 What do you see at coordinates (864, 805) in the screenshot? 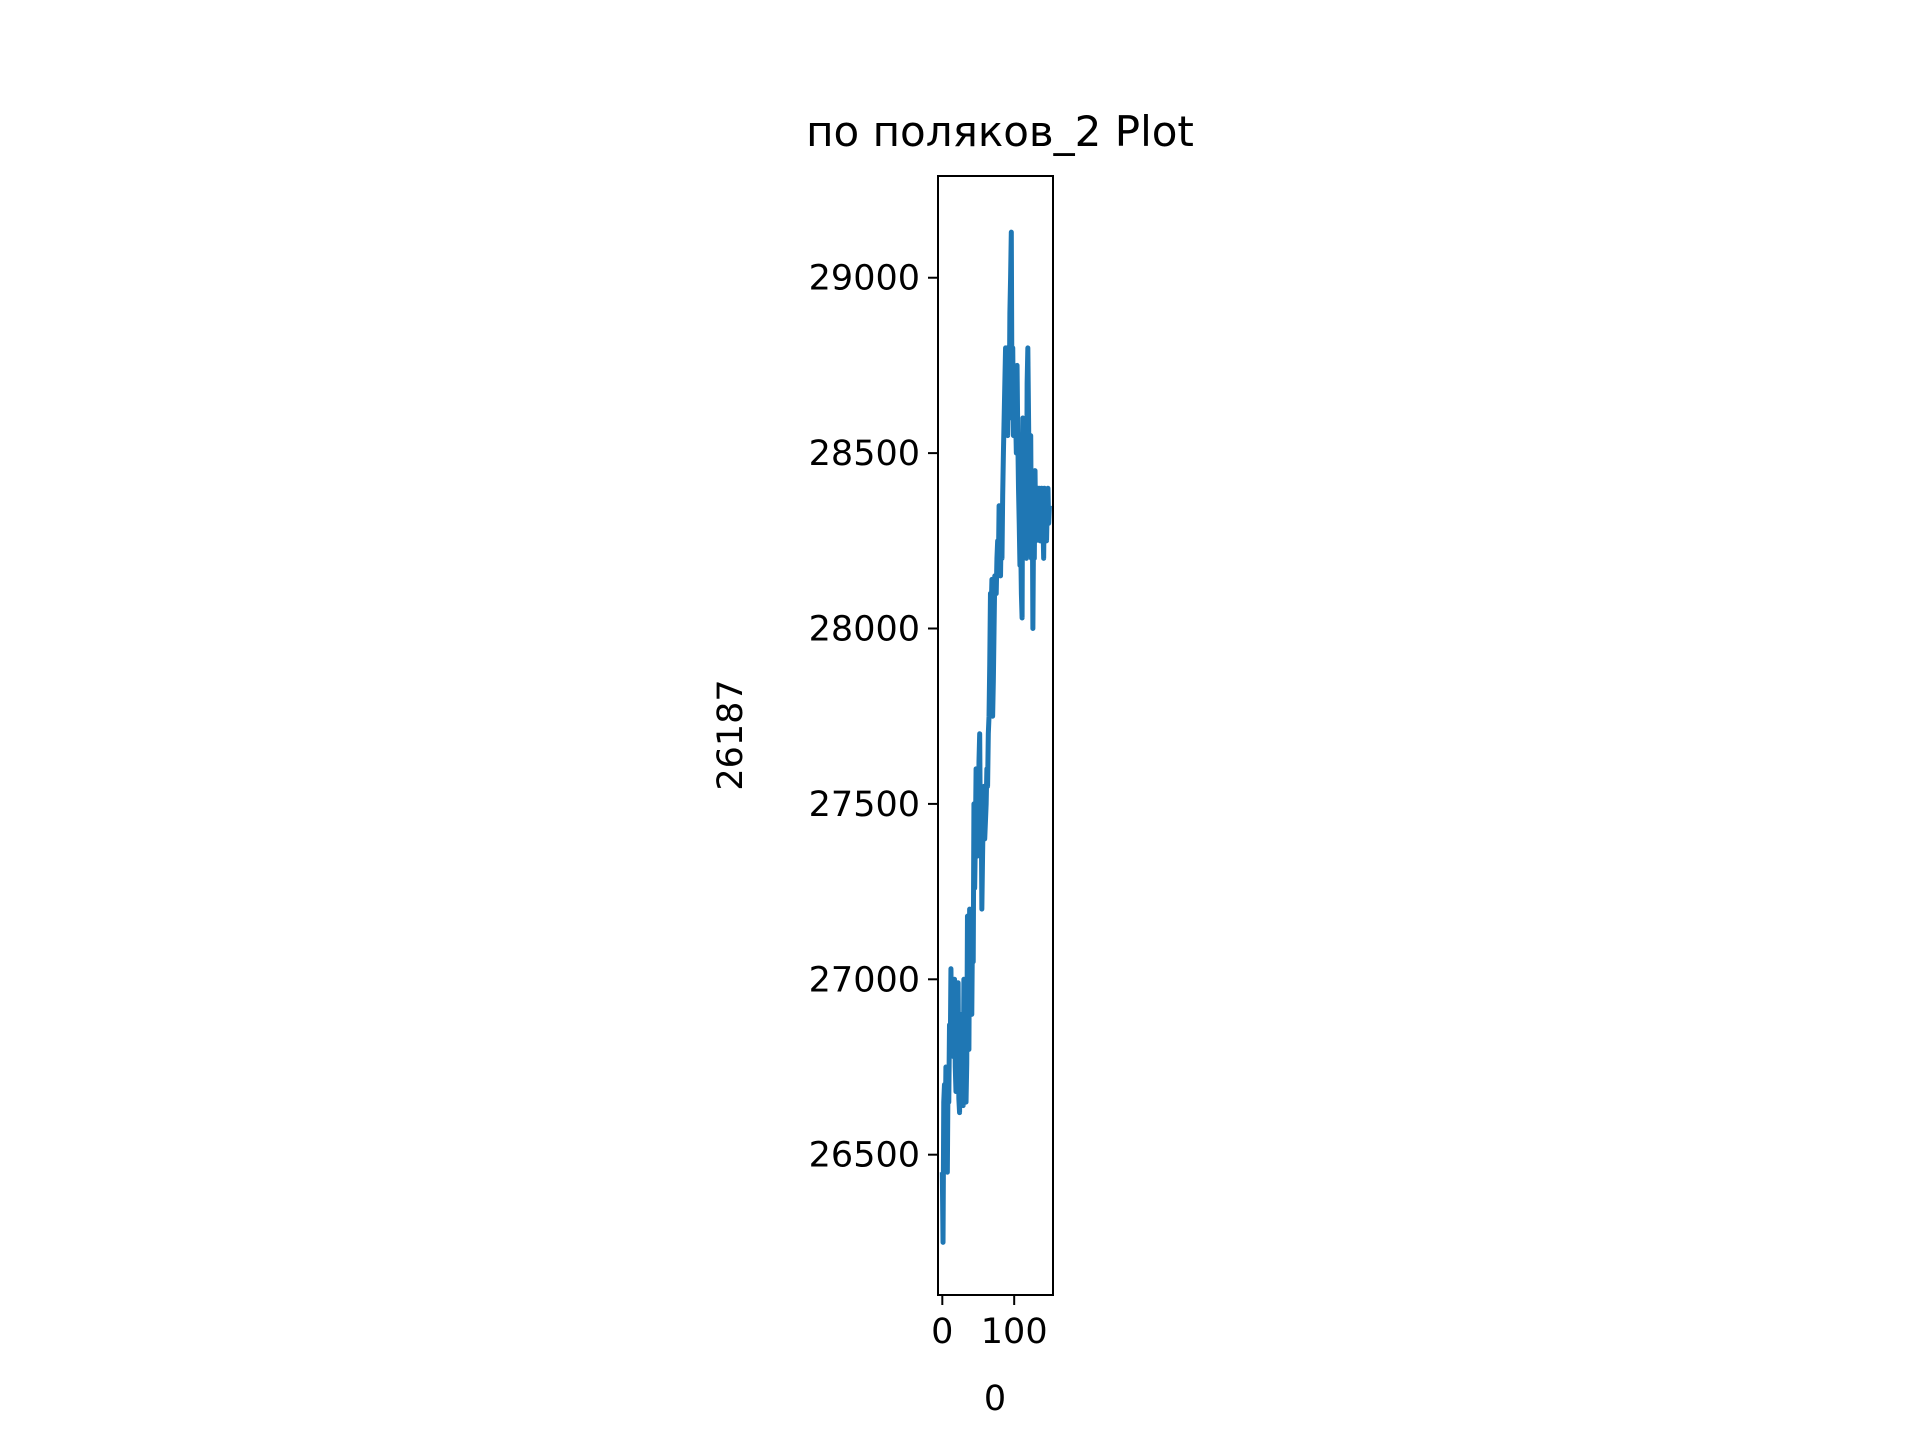
I see `y-tick-label: 27500` at bounding box center [864, 805].